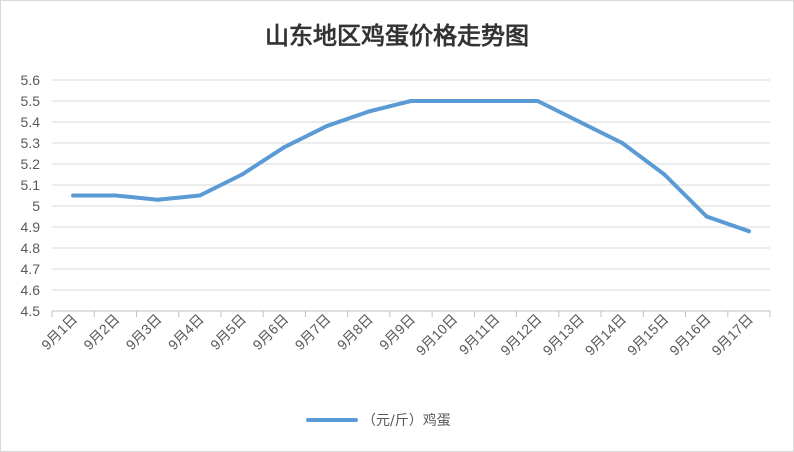 This screenshot has height=452, width=794. Describe the element at coordinates (186, 332) in the screenshot. I see `x-tick-label: 9月4日` at that location.